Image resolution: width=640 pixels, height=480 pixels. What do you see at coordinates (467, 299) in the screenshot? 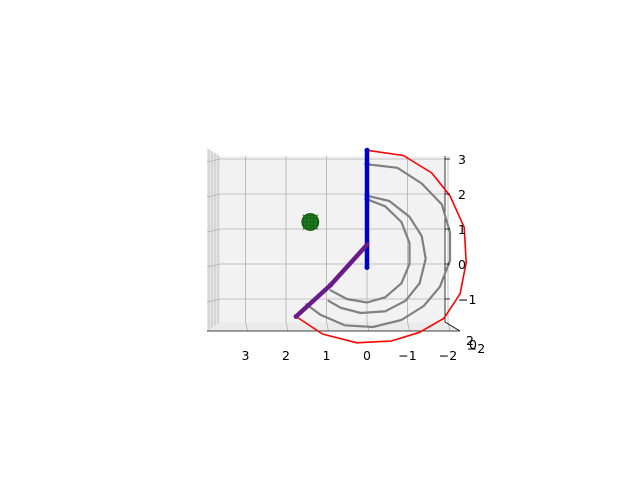
I see `z-tick-label: −1` at bounding box center [467, 299].